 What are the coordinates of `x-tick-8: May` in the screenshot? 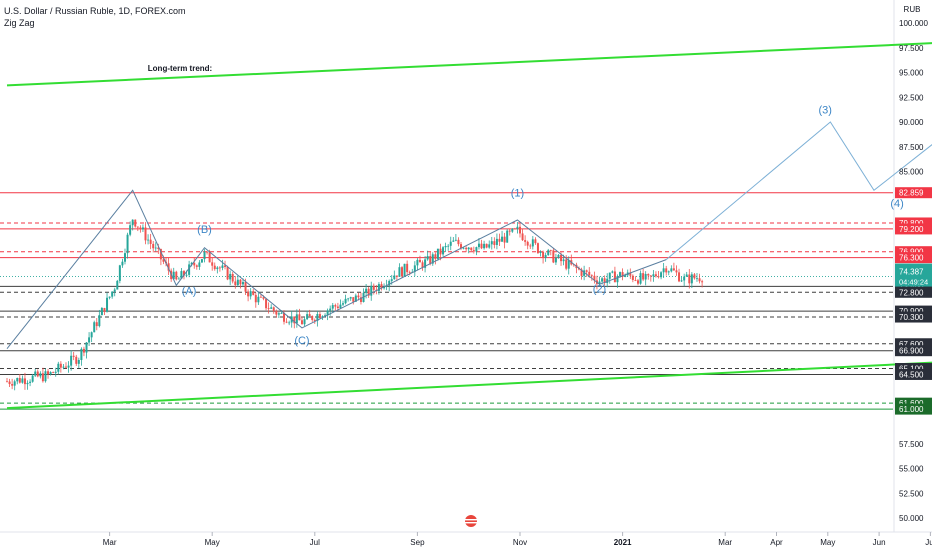 It's located at (827, 542).